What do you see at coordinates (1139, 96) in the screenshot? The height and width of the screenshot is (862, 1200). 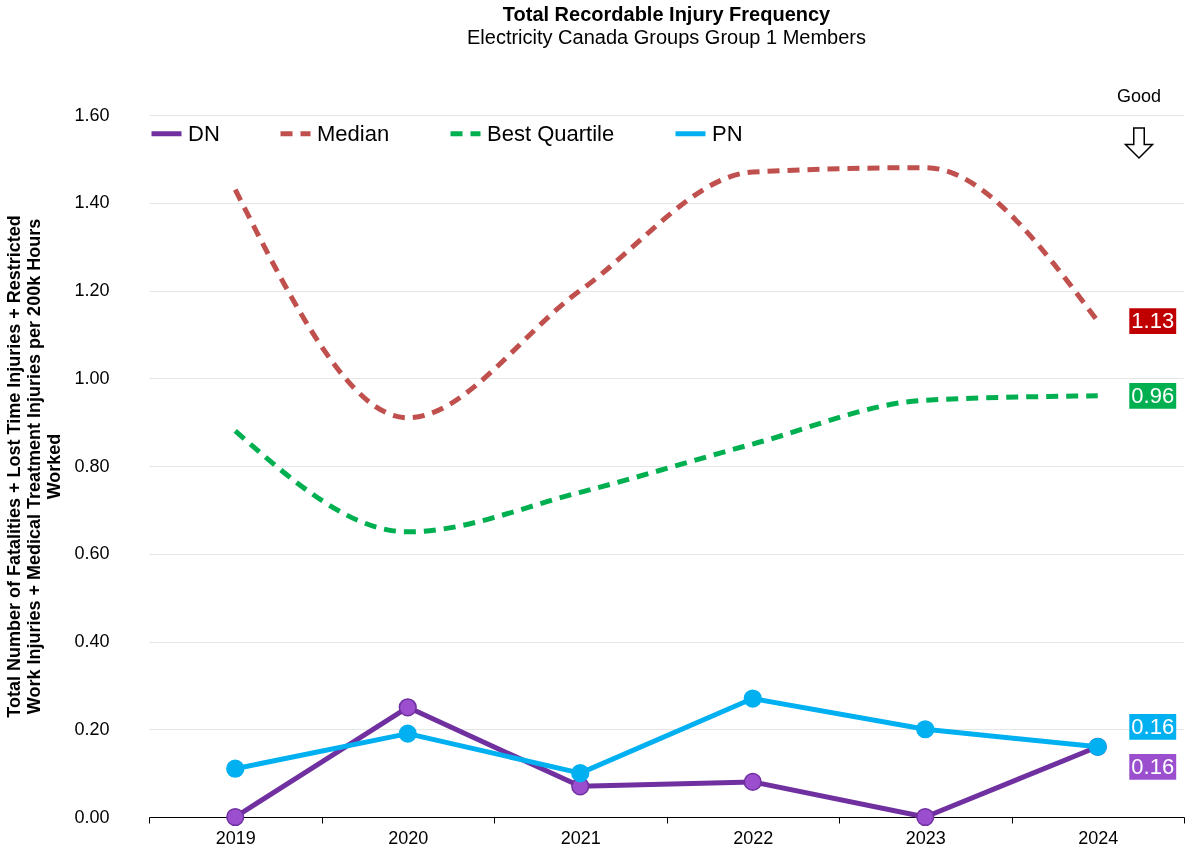 I see `text: Good` at bounding box center [1139, 96].